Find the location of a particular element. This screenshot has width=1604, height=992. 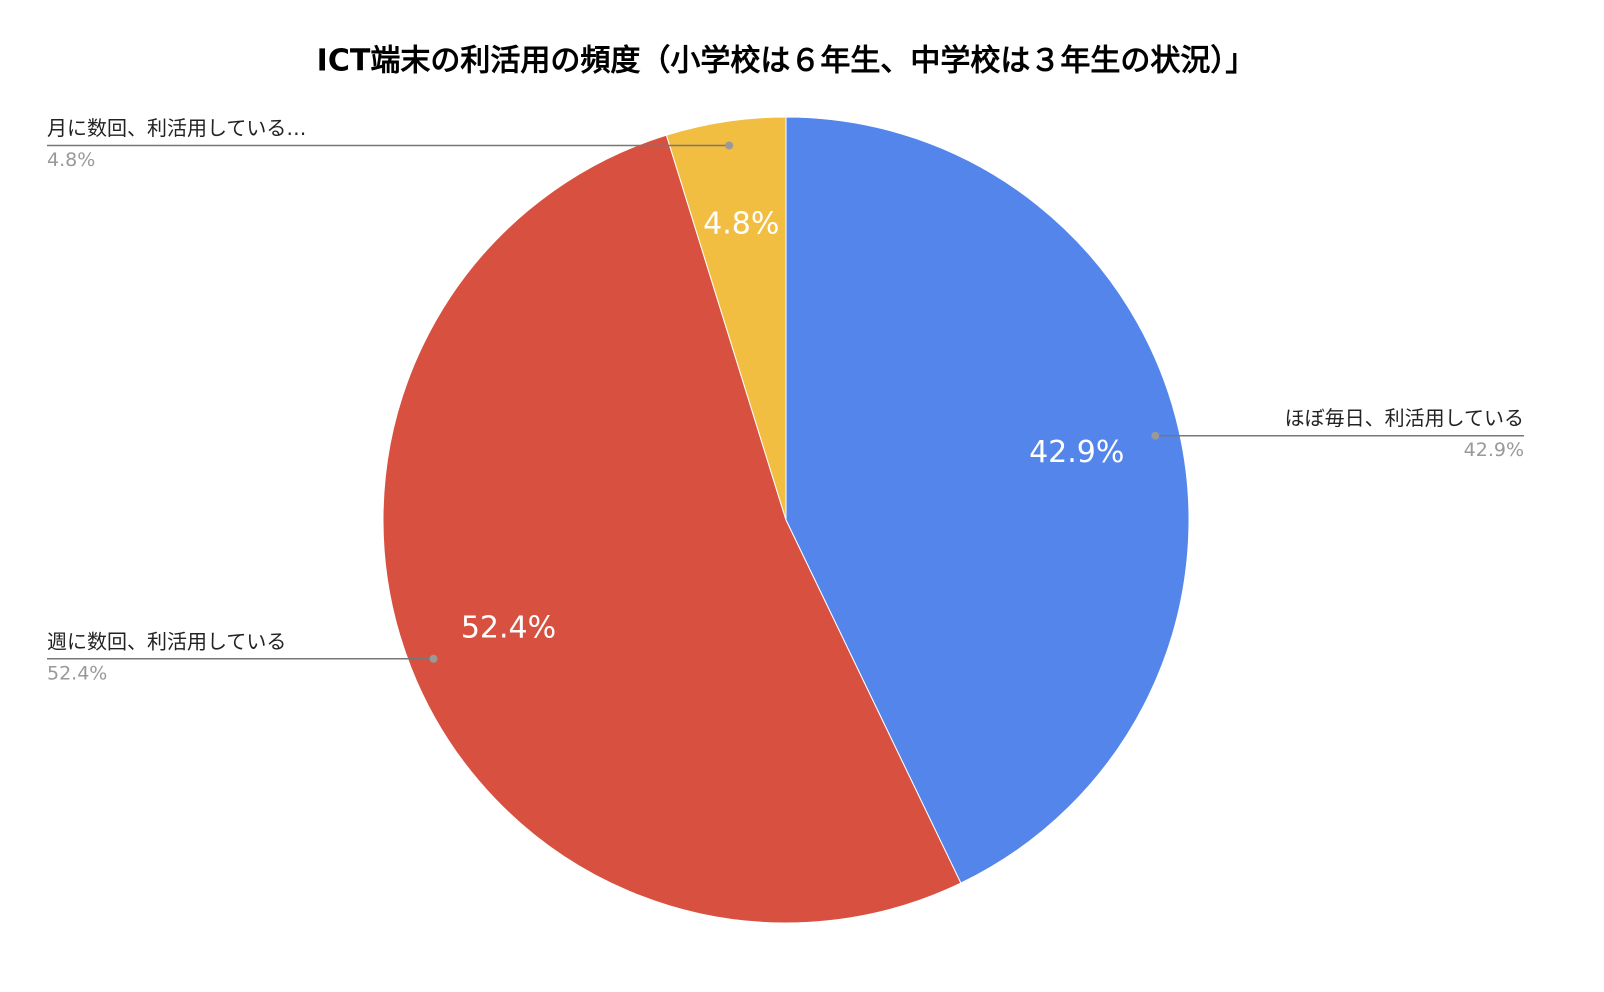

legend-name: 週に数回、利活用している is located at coordinates (166, 641).